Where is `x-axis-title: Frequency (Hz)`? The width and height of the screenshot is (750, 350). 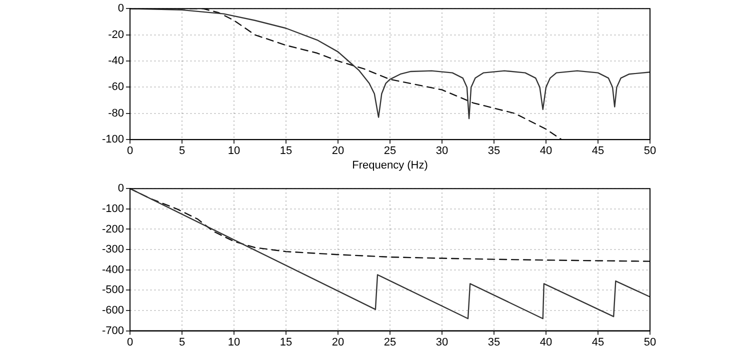 x-axis-title: Frequency (Hz) is located at coordinates (390, 165).